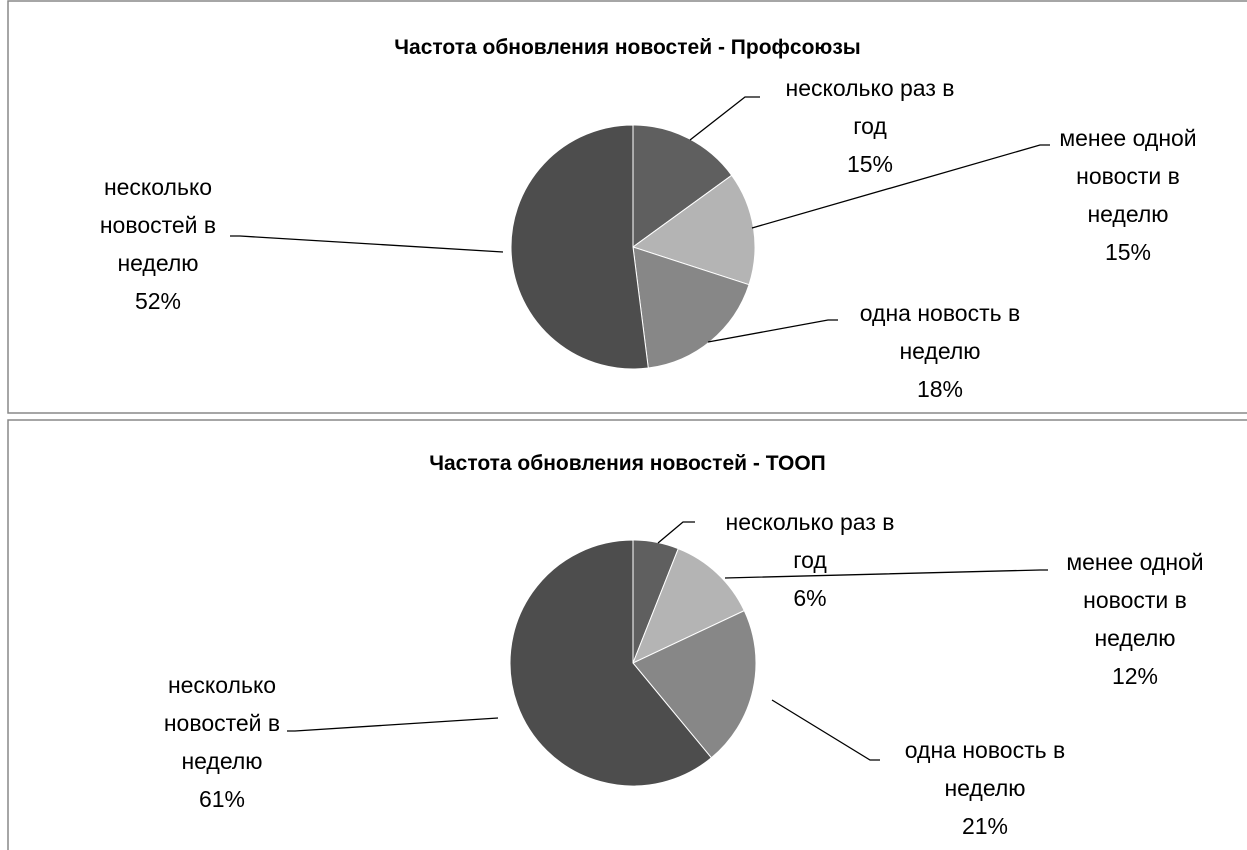 This screenshot has height=850, width=1247. What do you see at coordinates (1135, 676) in the screenshot?
I see `value-label: 12%` at bounding box center [1135, 676].